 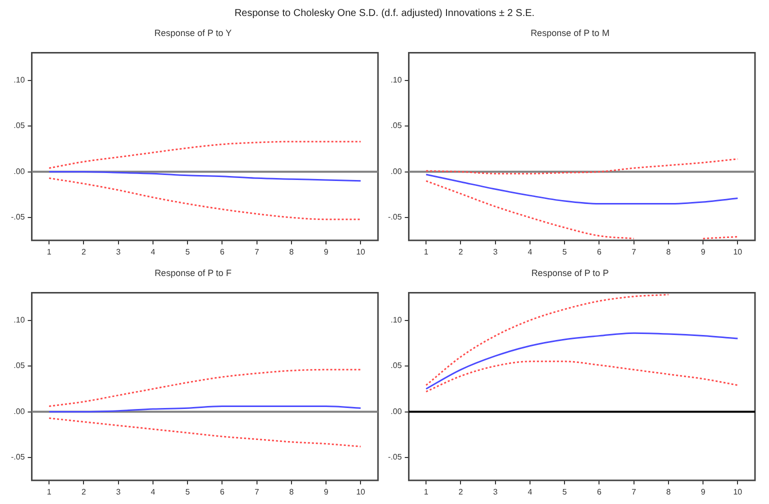 I want to click on chart-title: Response of P to F, so click(x=193, y=273).